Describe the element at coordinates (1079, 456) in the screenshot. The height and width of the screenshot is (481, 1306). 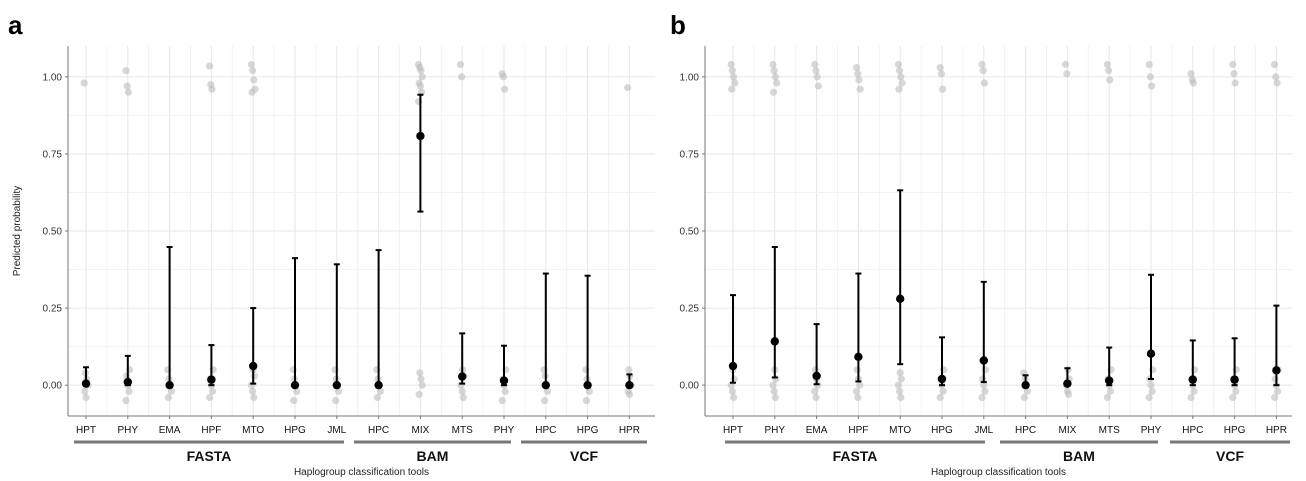
I see `group-label-bam: BAM` at that location.